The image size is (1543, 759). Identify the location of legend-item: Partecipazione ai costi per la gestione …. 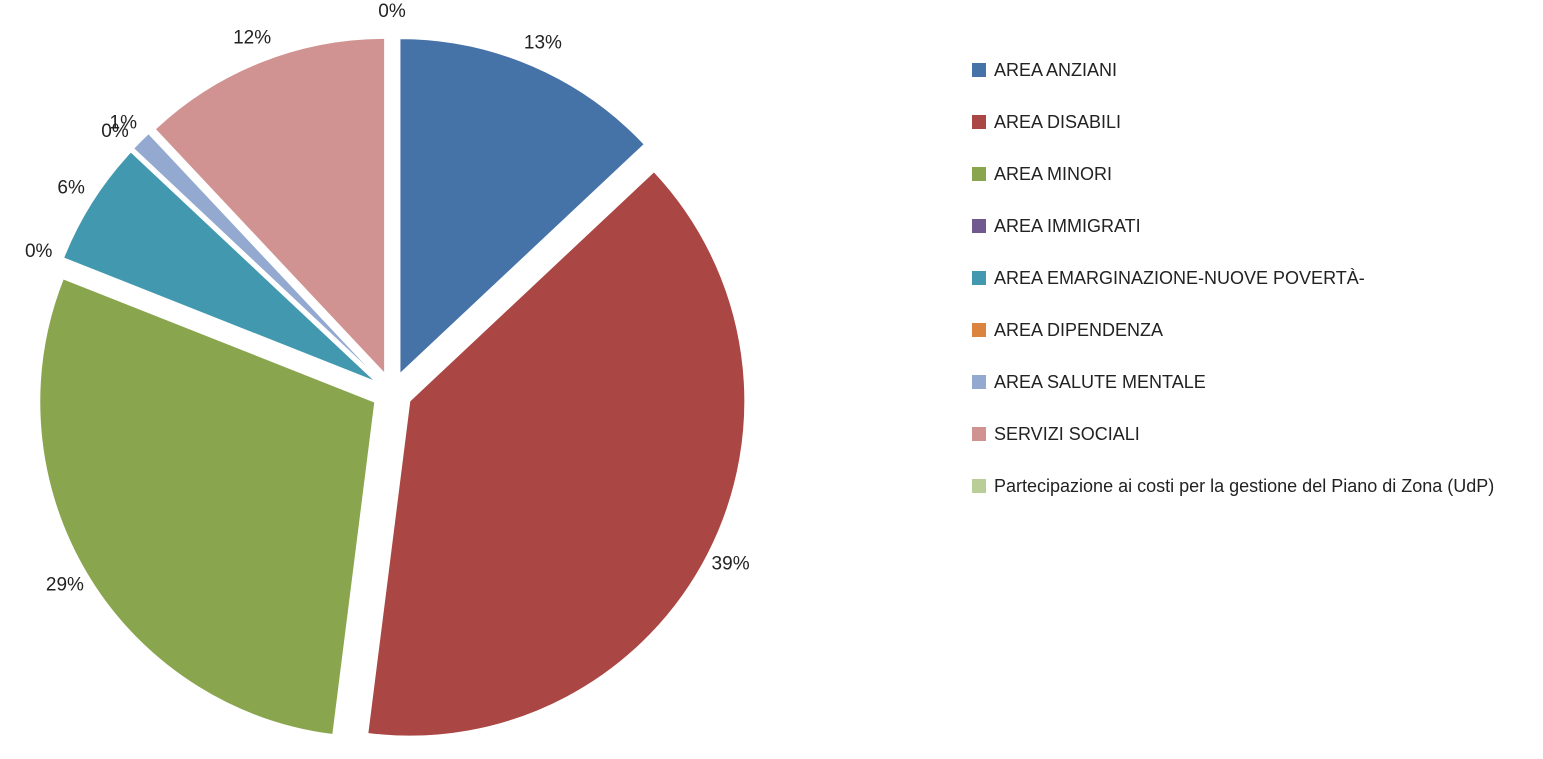
(1254, 500).